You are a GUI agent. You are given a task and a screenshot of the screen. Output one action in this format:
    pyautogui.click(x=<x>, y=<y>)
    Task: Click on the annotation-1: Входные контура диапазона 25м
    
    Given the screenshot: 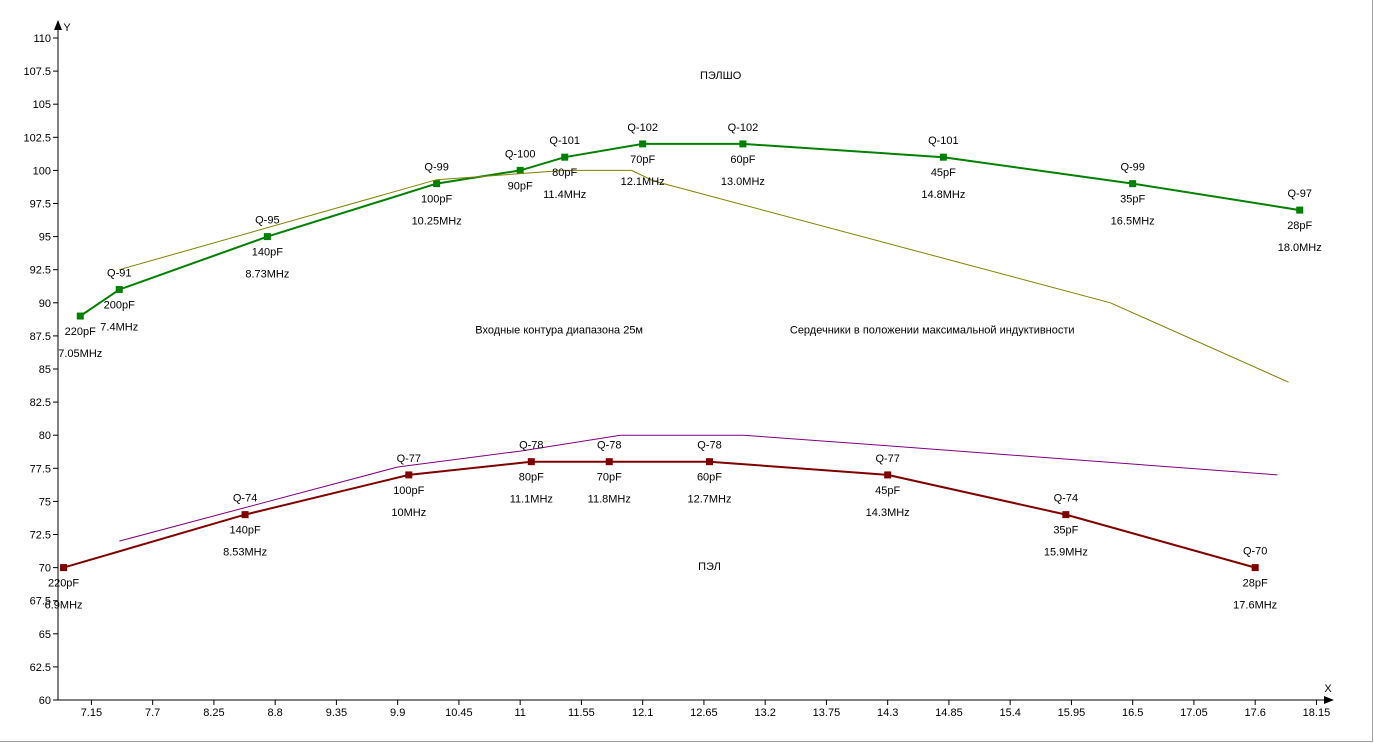 What is the action you would take?
    pyautogui.click(x=559, y=330)
    